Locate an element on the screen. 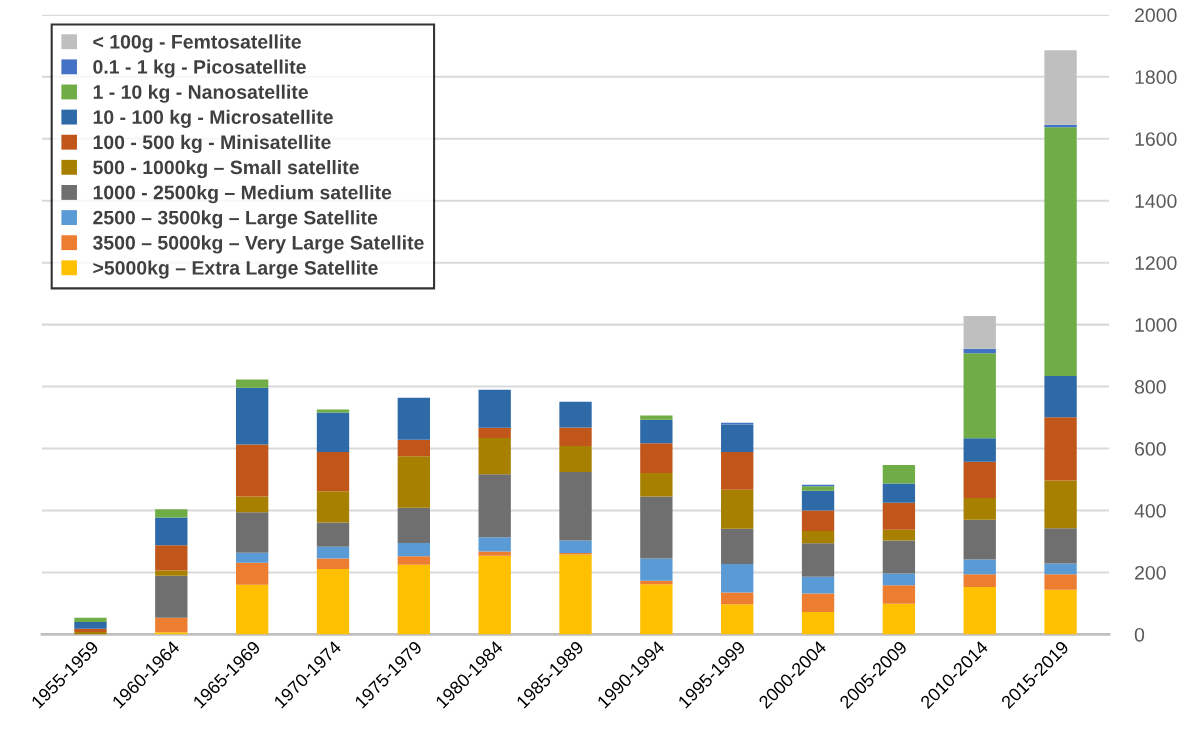  legend-label: 2500 – 3500kg – Large Satellite is located at coordinates (235, 219).